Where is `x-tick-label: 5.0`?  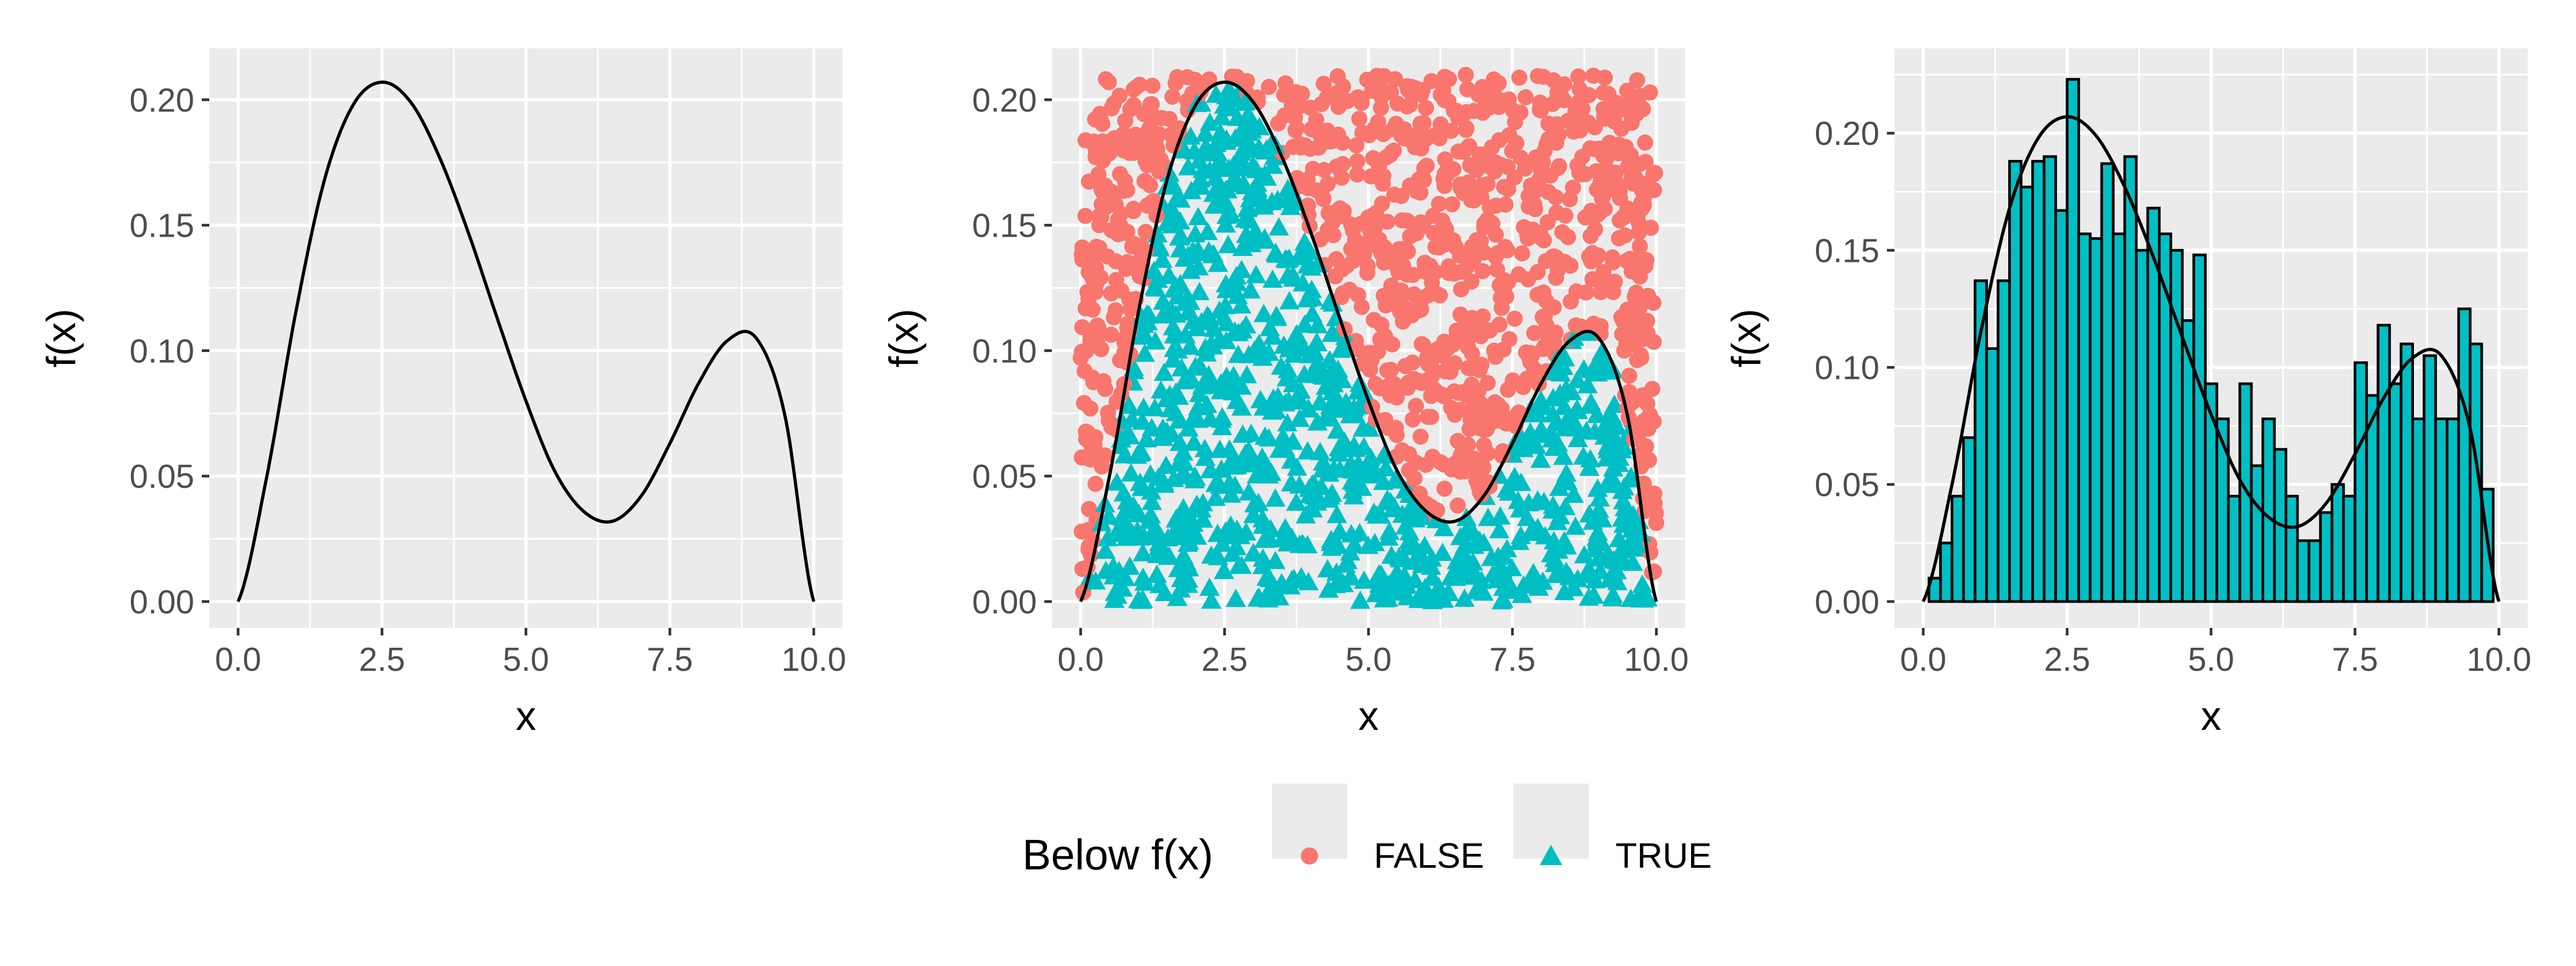 x-tick-label: 5.0 is located at coordinates (2211, 659).